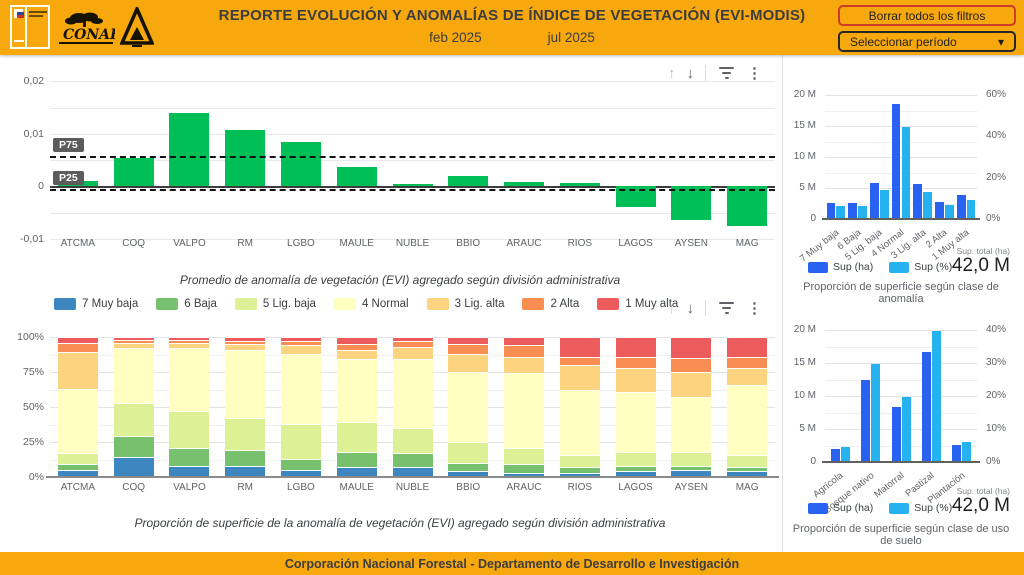 This screenshot has width=1024, height=575. Describe the element at coordinates (635, 197) in the screenshot. I see `bar-LAGOS` at that location.